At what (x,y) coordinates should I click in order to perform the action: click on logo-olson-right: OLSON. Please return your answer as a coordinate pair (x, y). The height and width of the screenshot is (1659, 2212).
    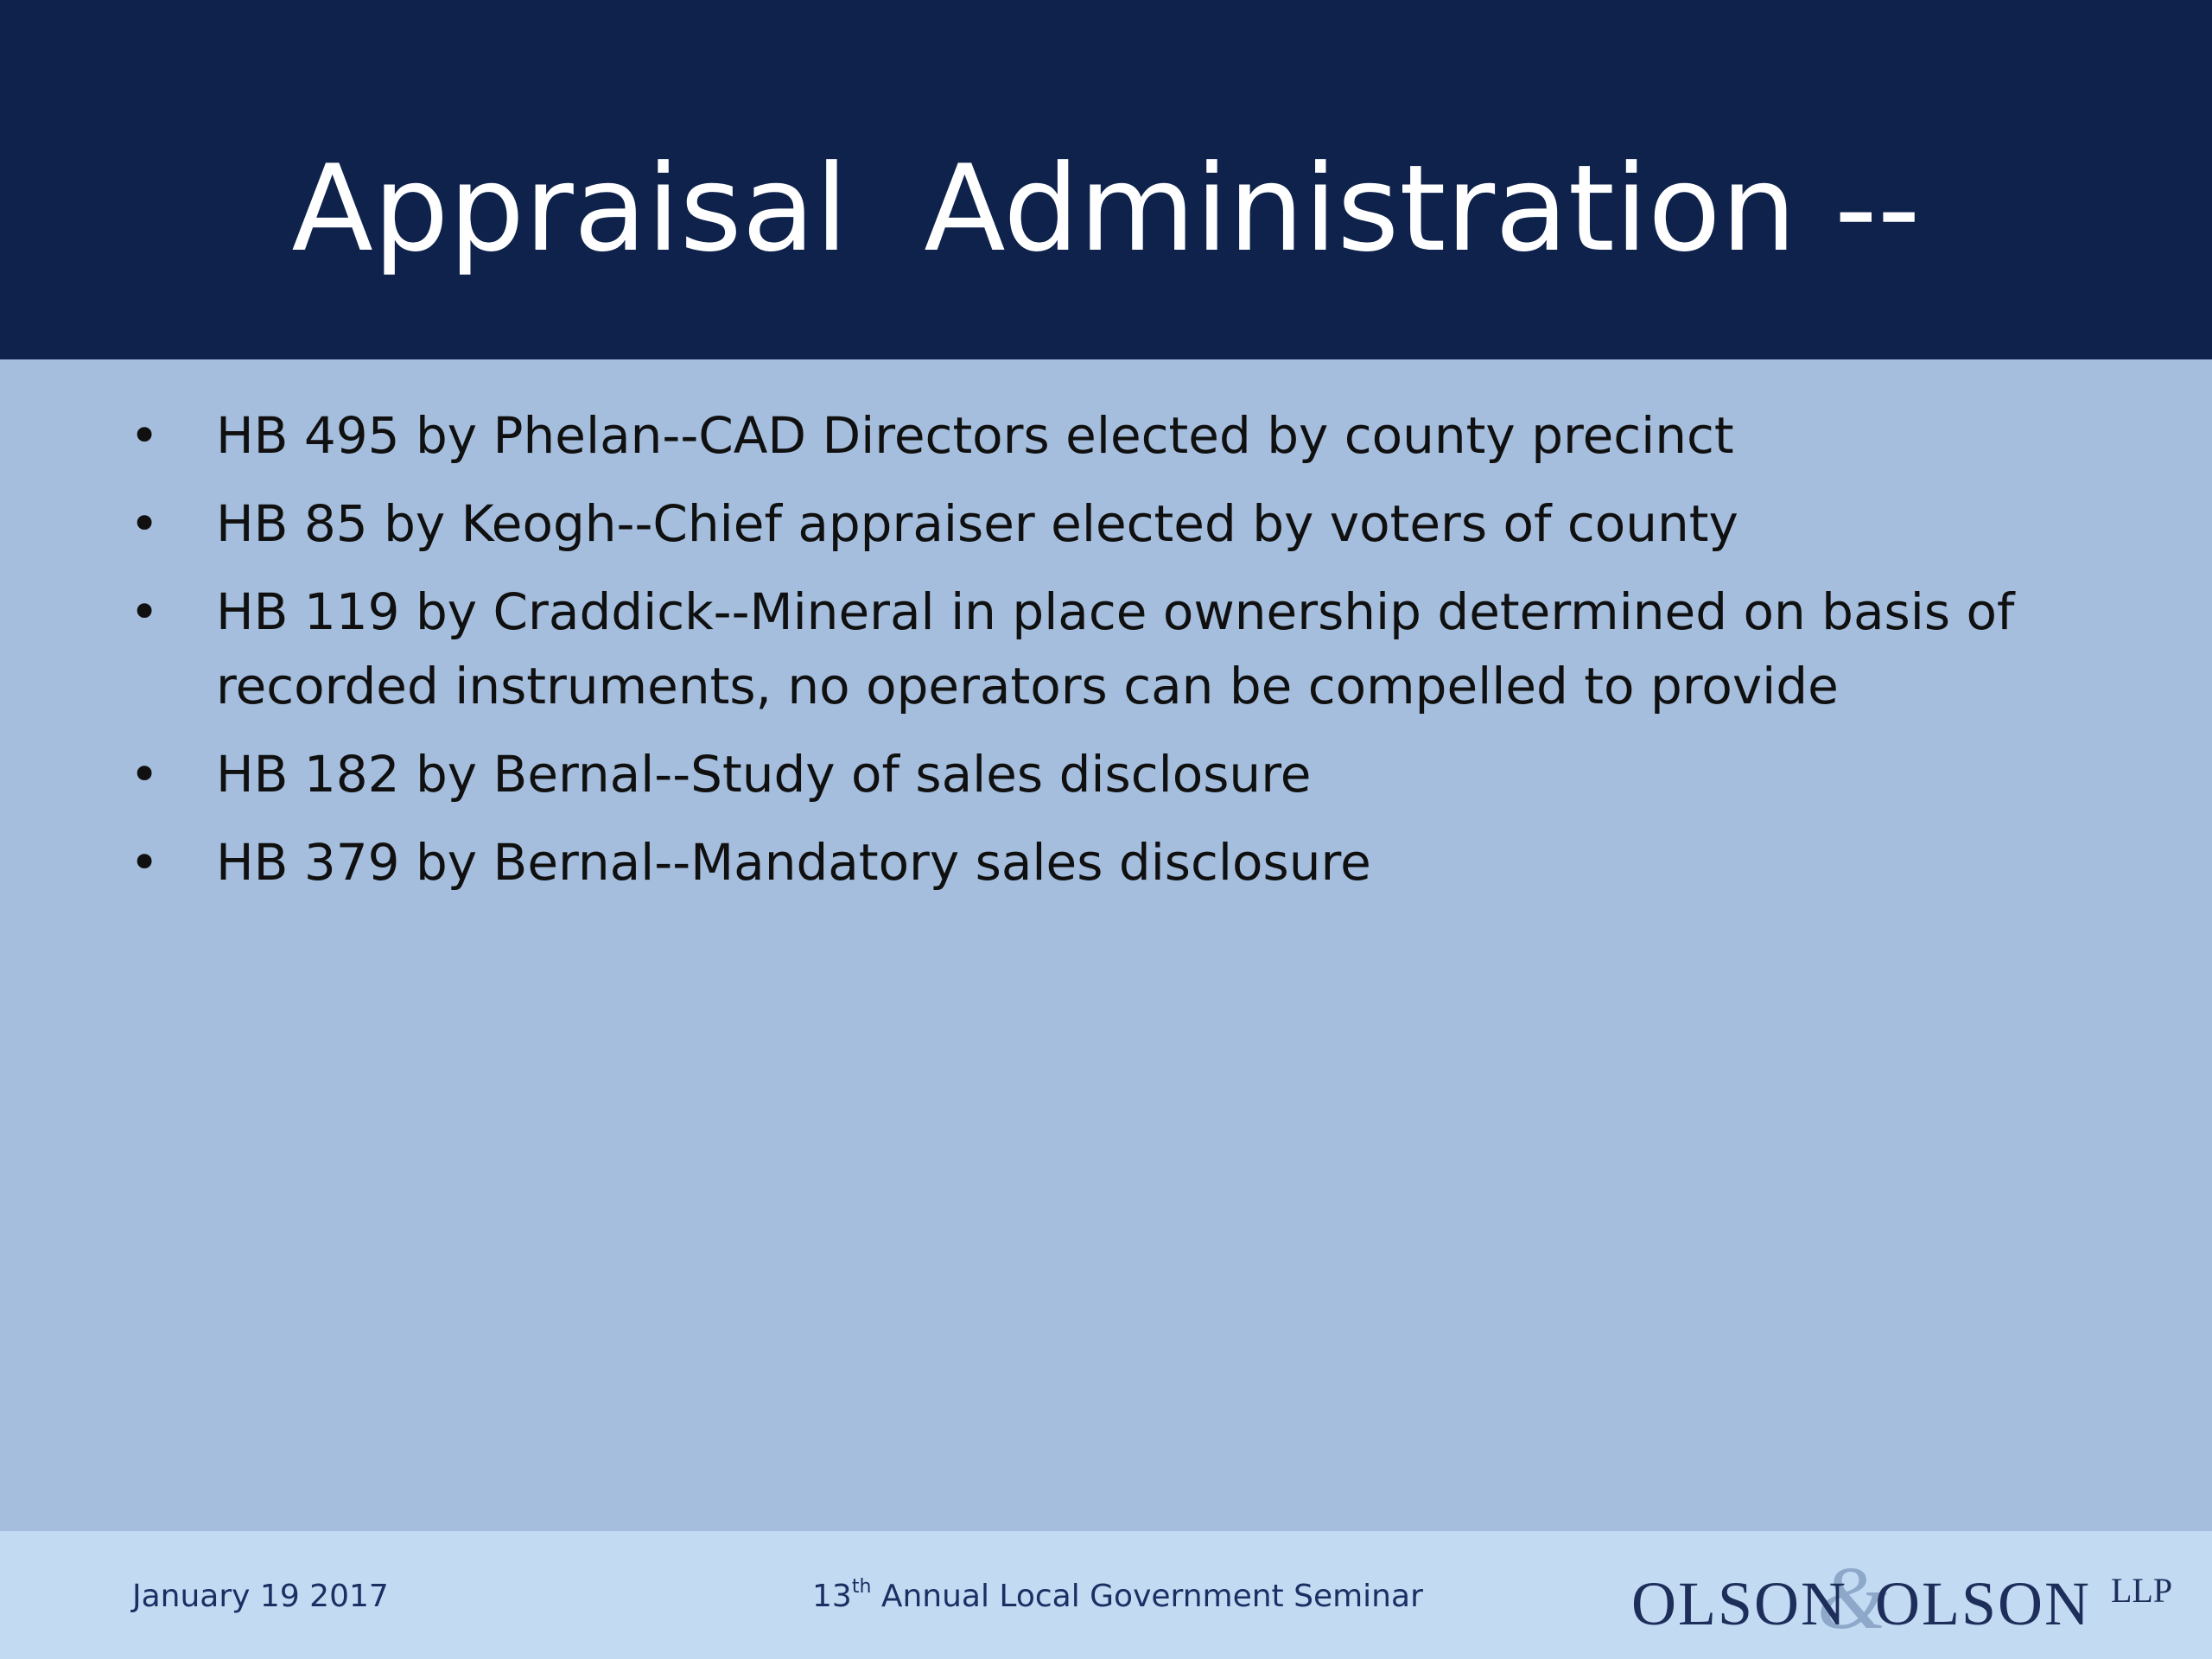
    Looking at the image, I should click on (1983, 1602).